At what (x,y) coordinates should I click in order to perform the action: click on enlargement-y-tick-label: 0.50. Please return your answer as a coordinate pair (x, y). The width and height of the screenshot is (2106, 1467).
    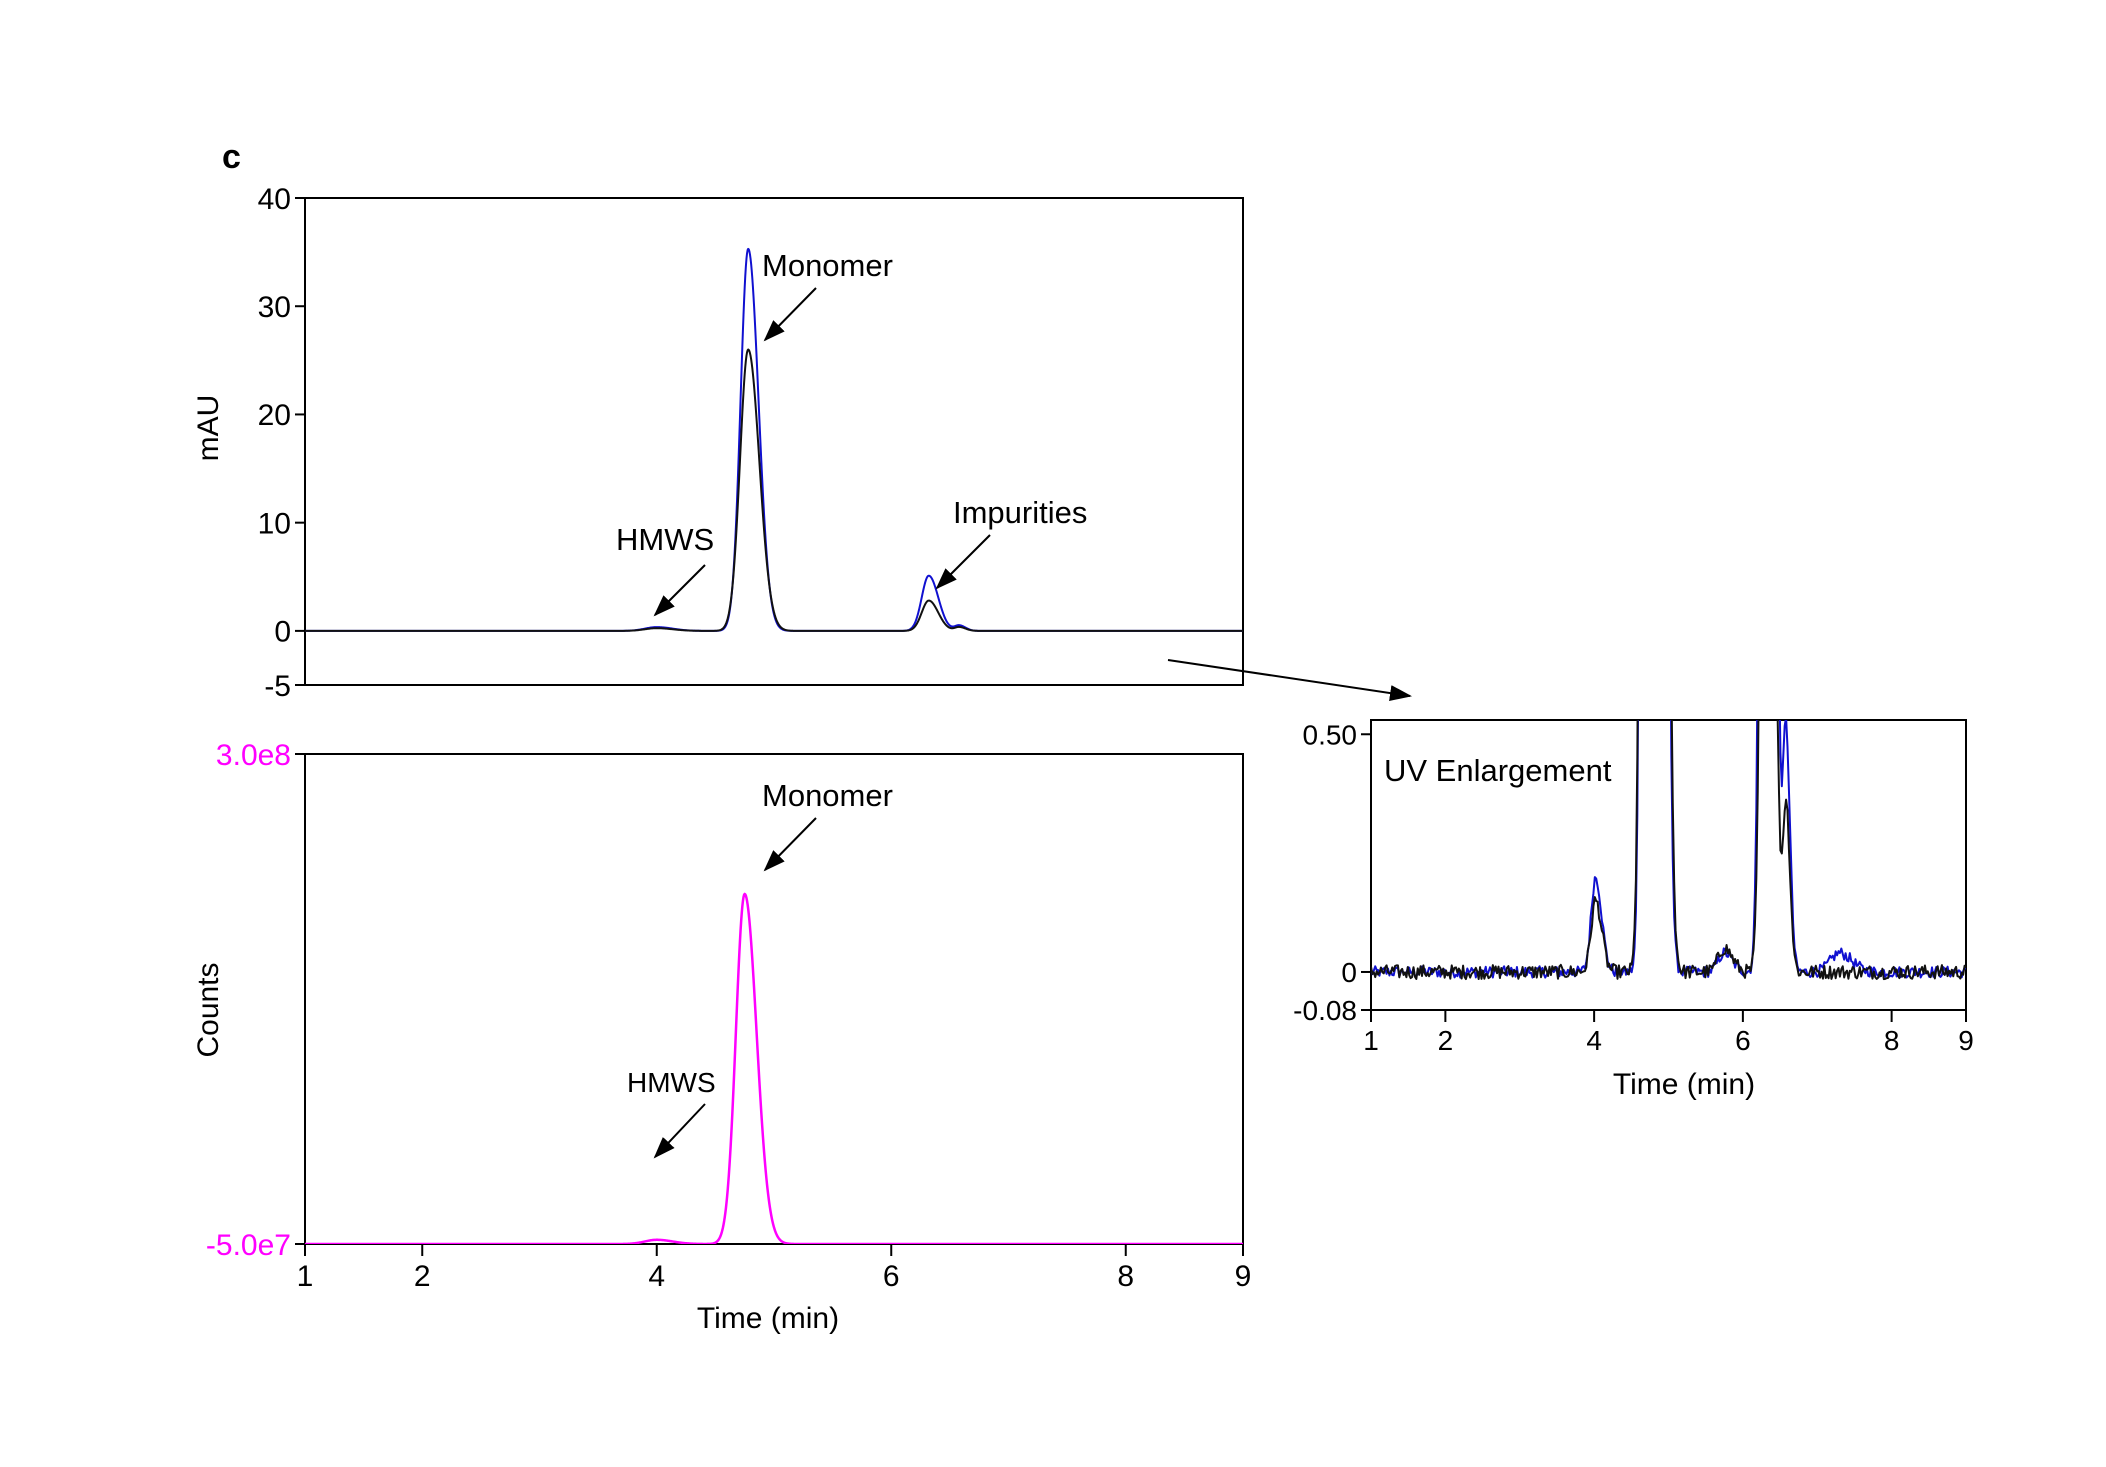
    Looking at the image, I should click on (1330, 734).